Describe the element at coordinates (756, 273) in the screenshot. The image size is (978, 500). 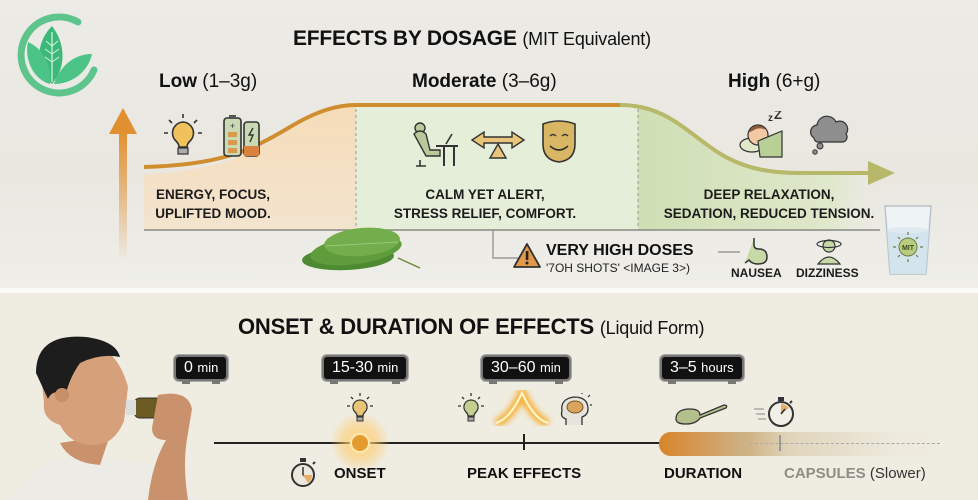
I see `nausea-label: NAUSEA` at that location.